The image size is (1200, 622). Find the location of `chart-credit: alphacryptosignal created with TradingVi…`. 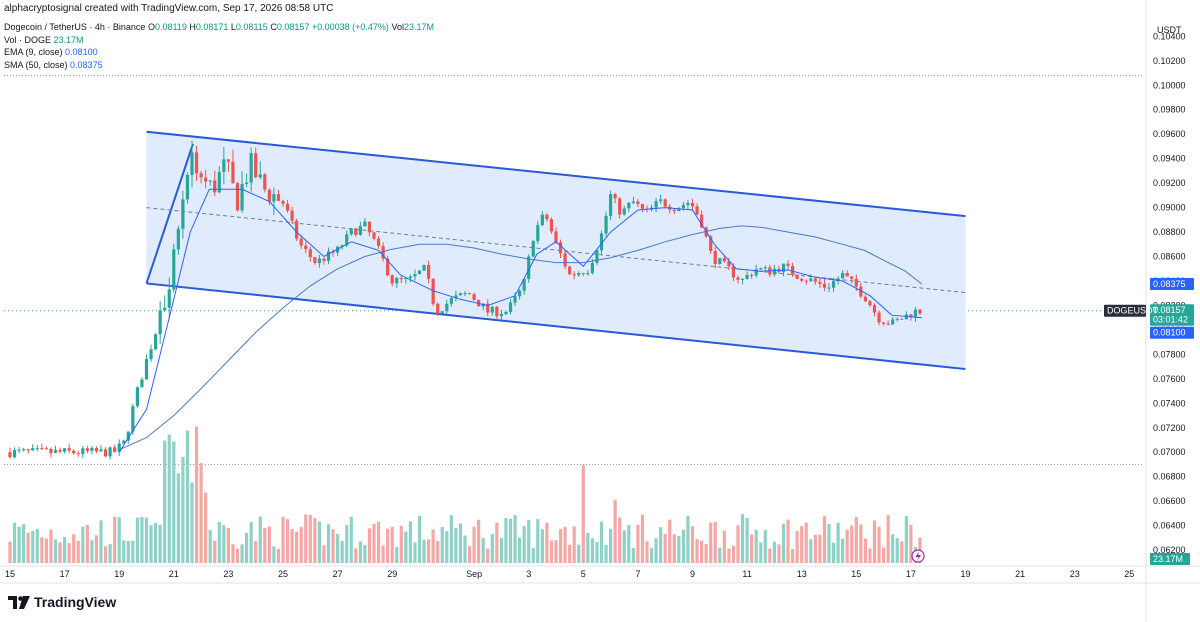

chart-credit: alphacryptosignal created with TradingVi… is located at coordinates (169, 8).